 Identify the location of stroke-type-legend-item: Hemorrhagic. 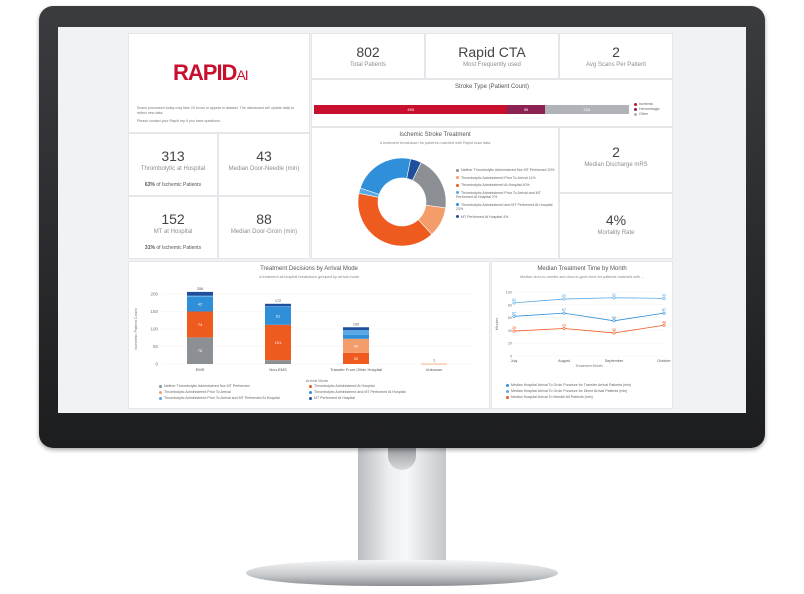
(647, 109).